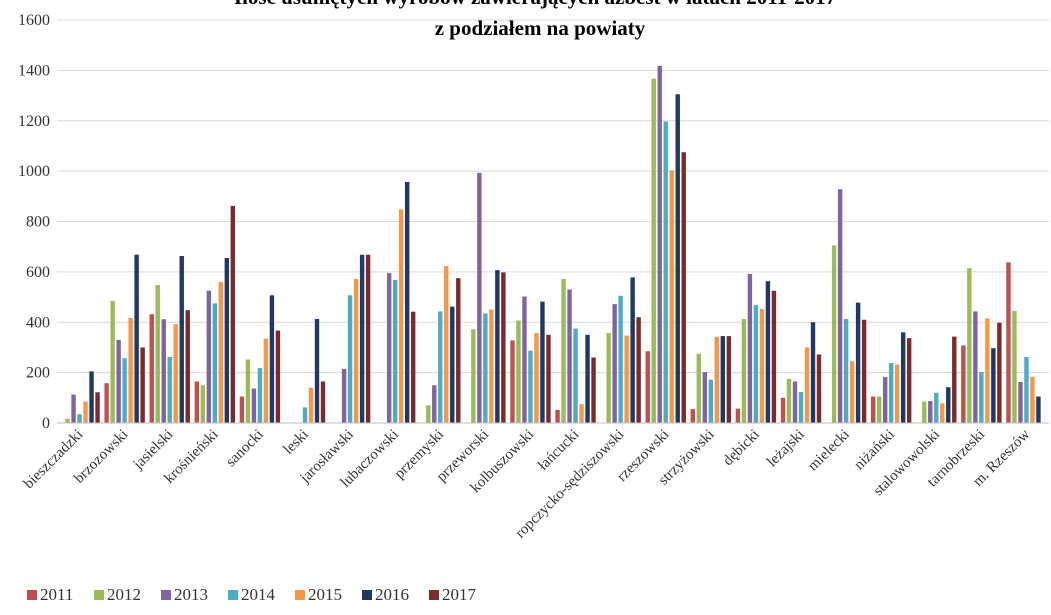  What do you see at coordinates (248, 391) in the screenshot?
I see `bar-2012-sanocki` at bounding box center [248, 391].